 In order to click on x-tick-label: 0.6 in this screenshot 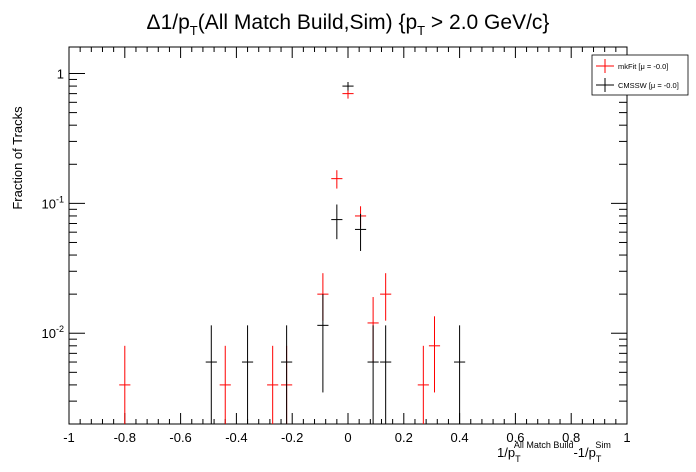, I will do `click(515, 437)`.